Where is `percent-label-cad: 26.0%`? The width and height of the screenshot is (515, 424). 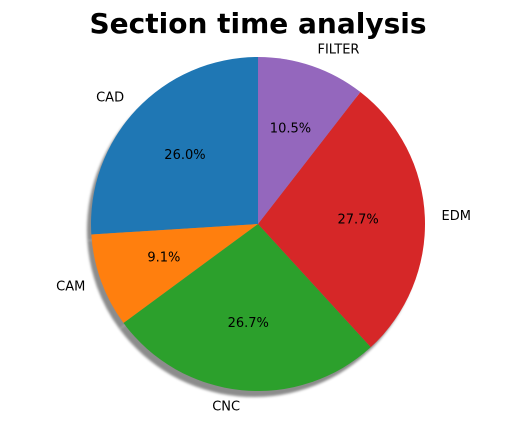
percent-label-cad: 26.0% is located at coordinates (184, 155).